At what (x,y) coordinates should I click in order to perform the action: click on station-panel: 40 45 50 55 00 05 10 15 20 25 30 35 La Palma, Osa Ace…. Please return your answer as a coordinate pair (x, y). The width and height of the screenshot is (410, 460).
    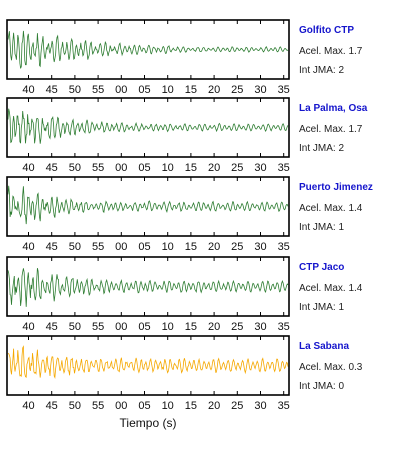
    Looking at the image, I should click on (187, 135).